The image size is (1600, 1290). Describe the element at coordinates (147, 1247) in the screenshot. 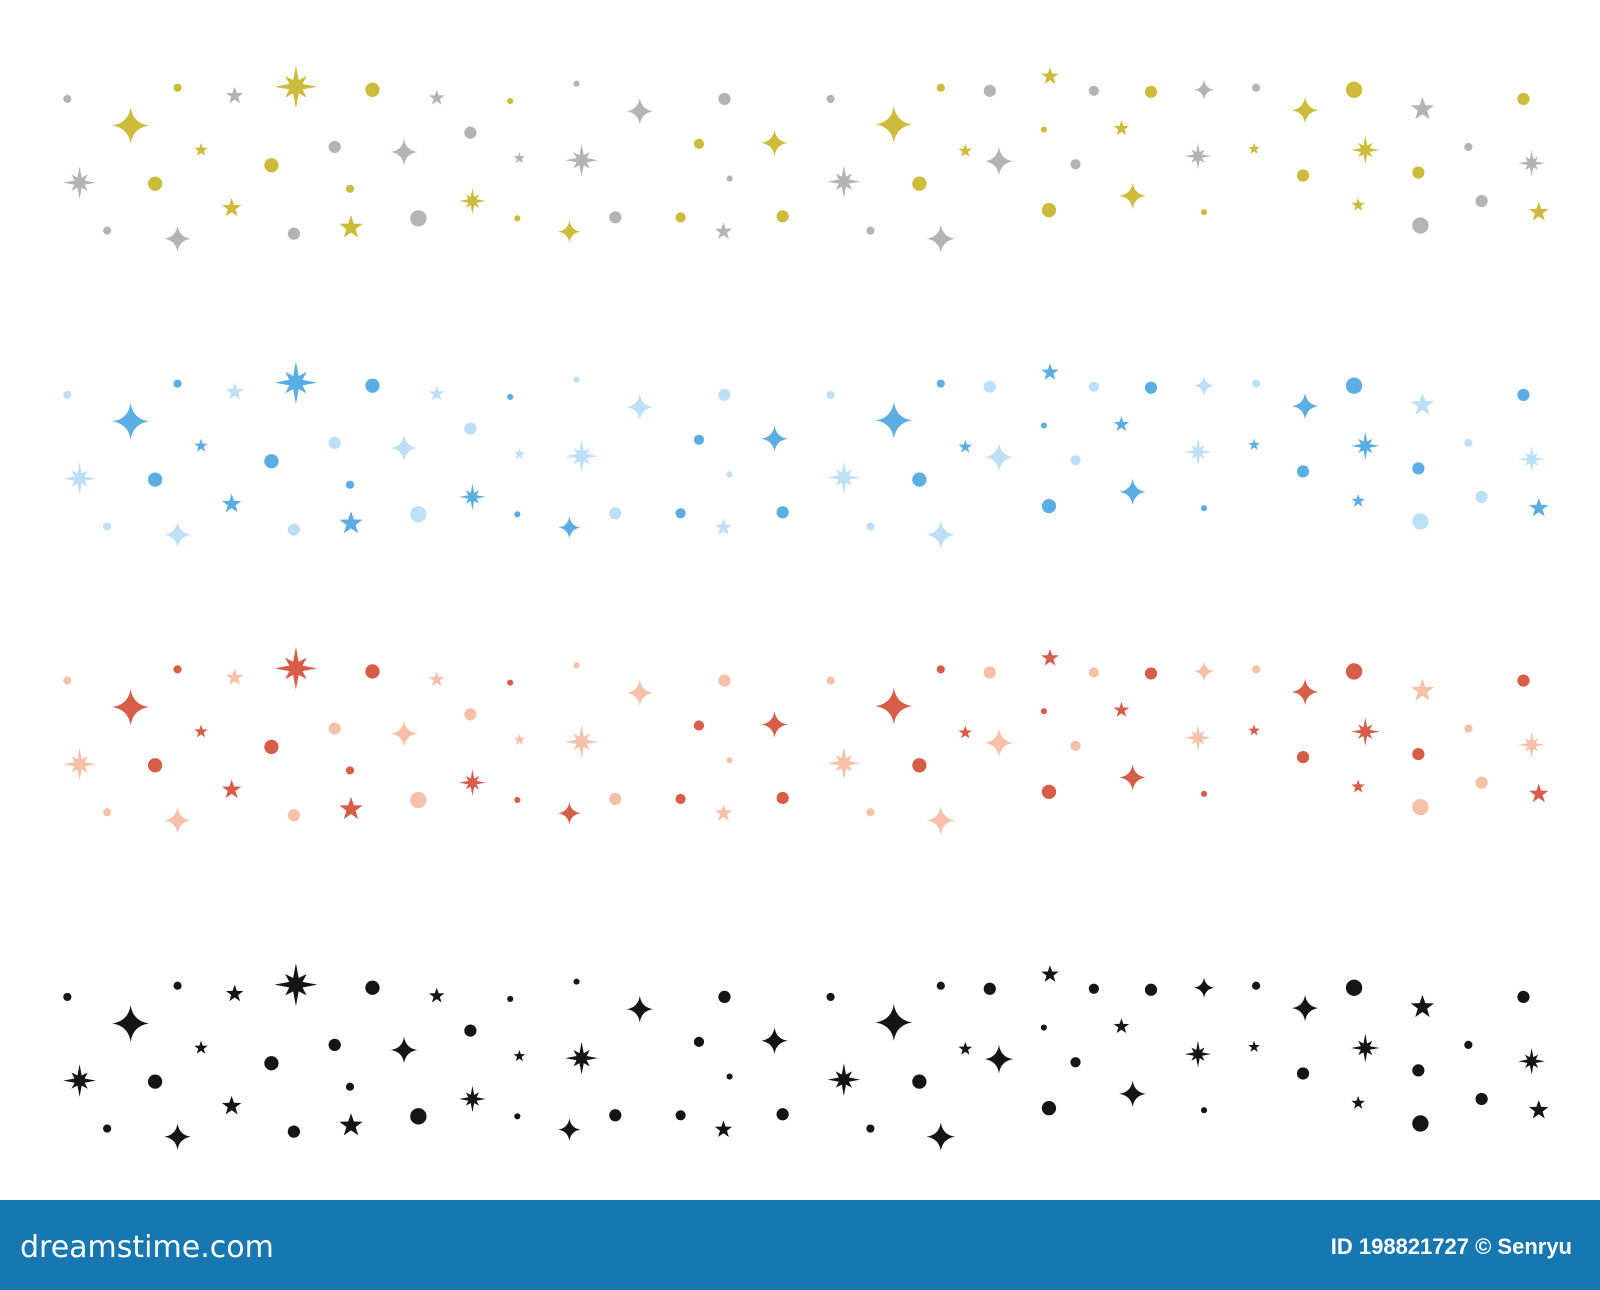

I see `logo: dreamstime.com` at that location.